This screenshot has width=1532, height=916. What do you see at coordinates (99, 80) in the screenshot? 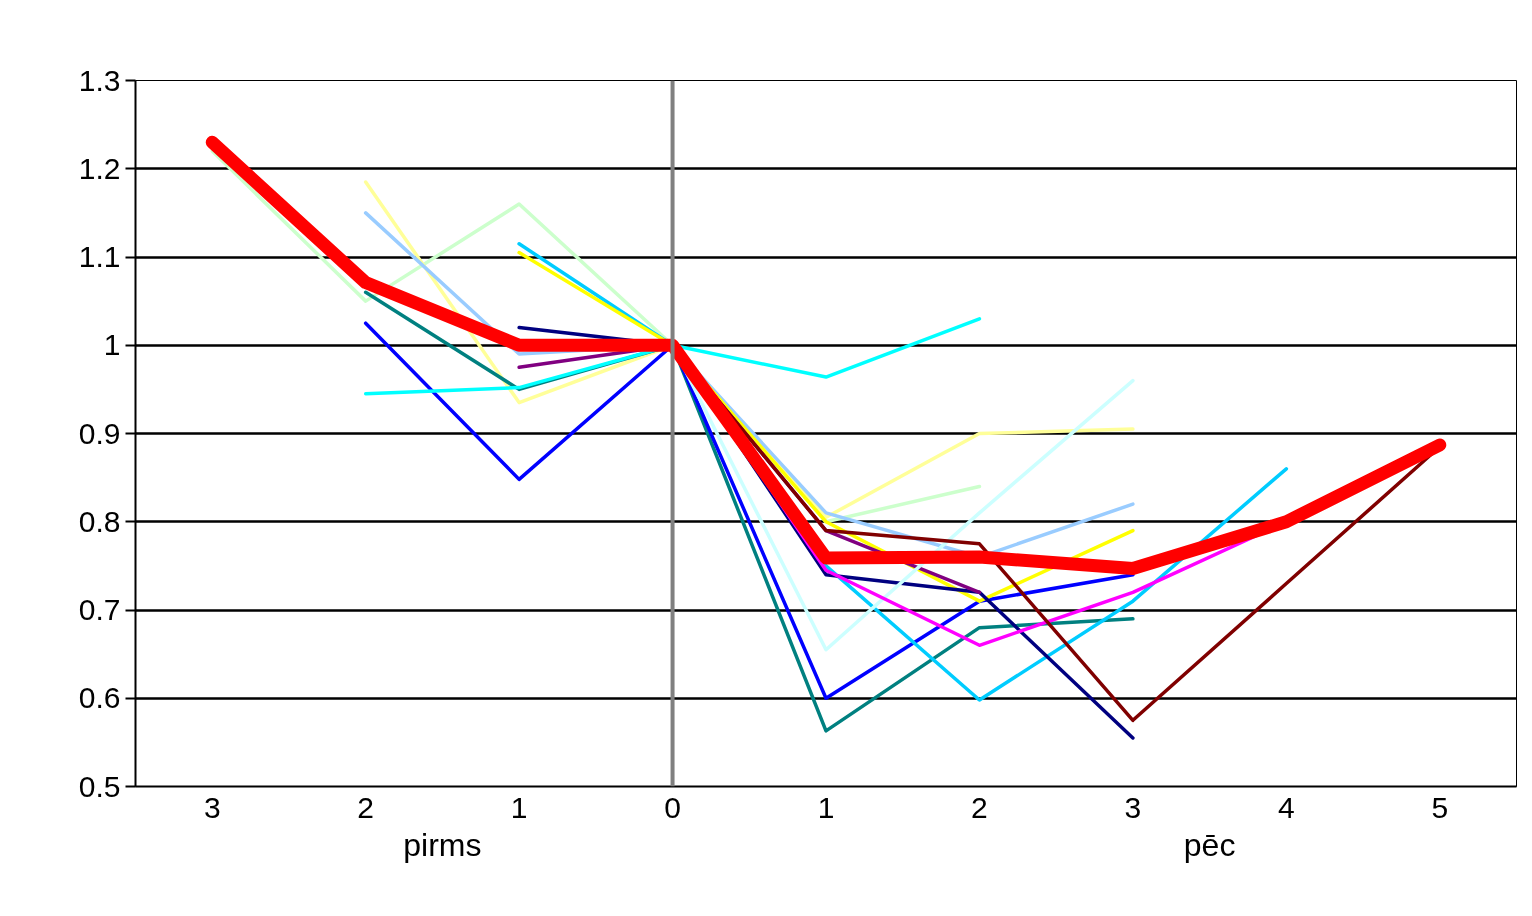
I see `y-tick-label: 1.3` at bounding box center [99, 80].